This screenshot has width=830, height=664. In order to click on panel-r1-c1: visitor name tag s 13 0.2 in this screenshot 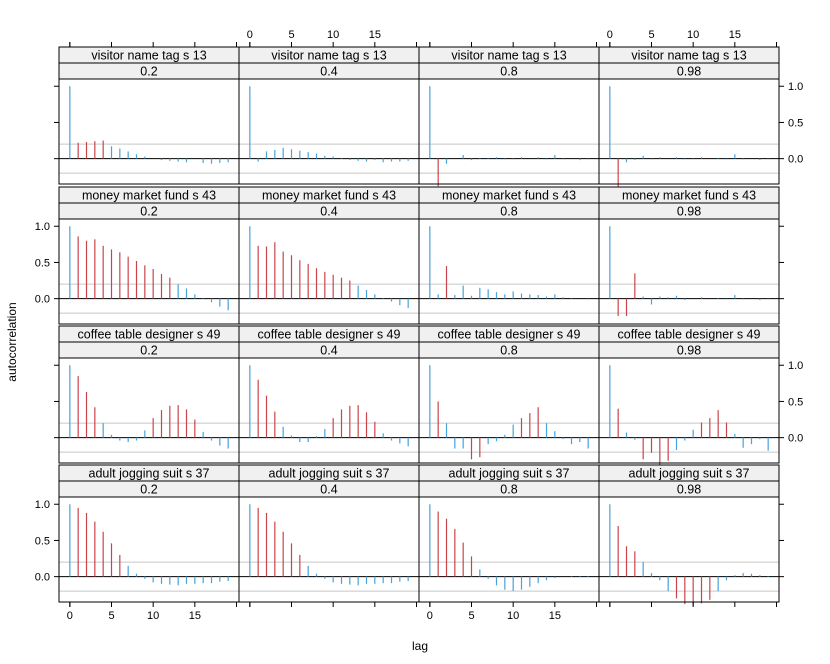, I will do `click(149, 115)`.